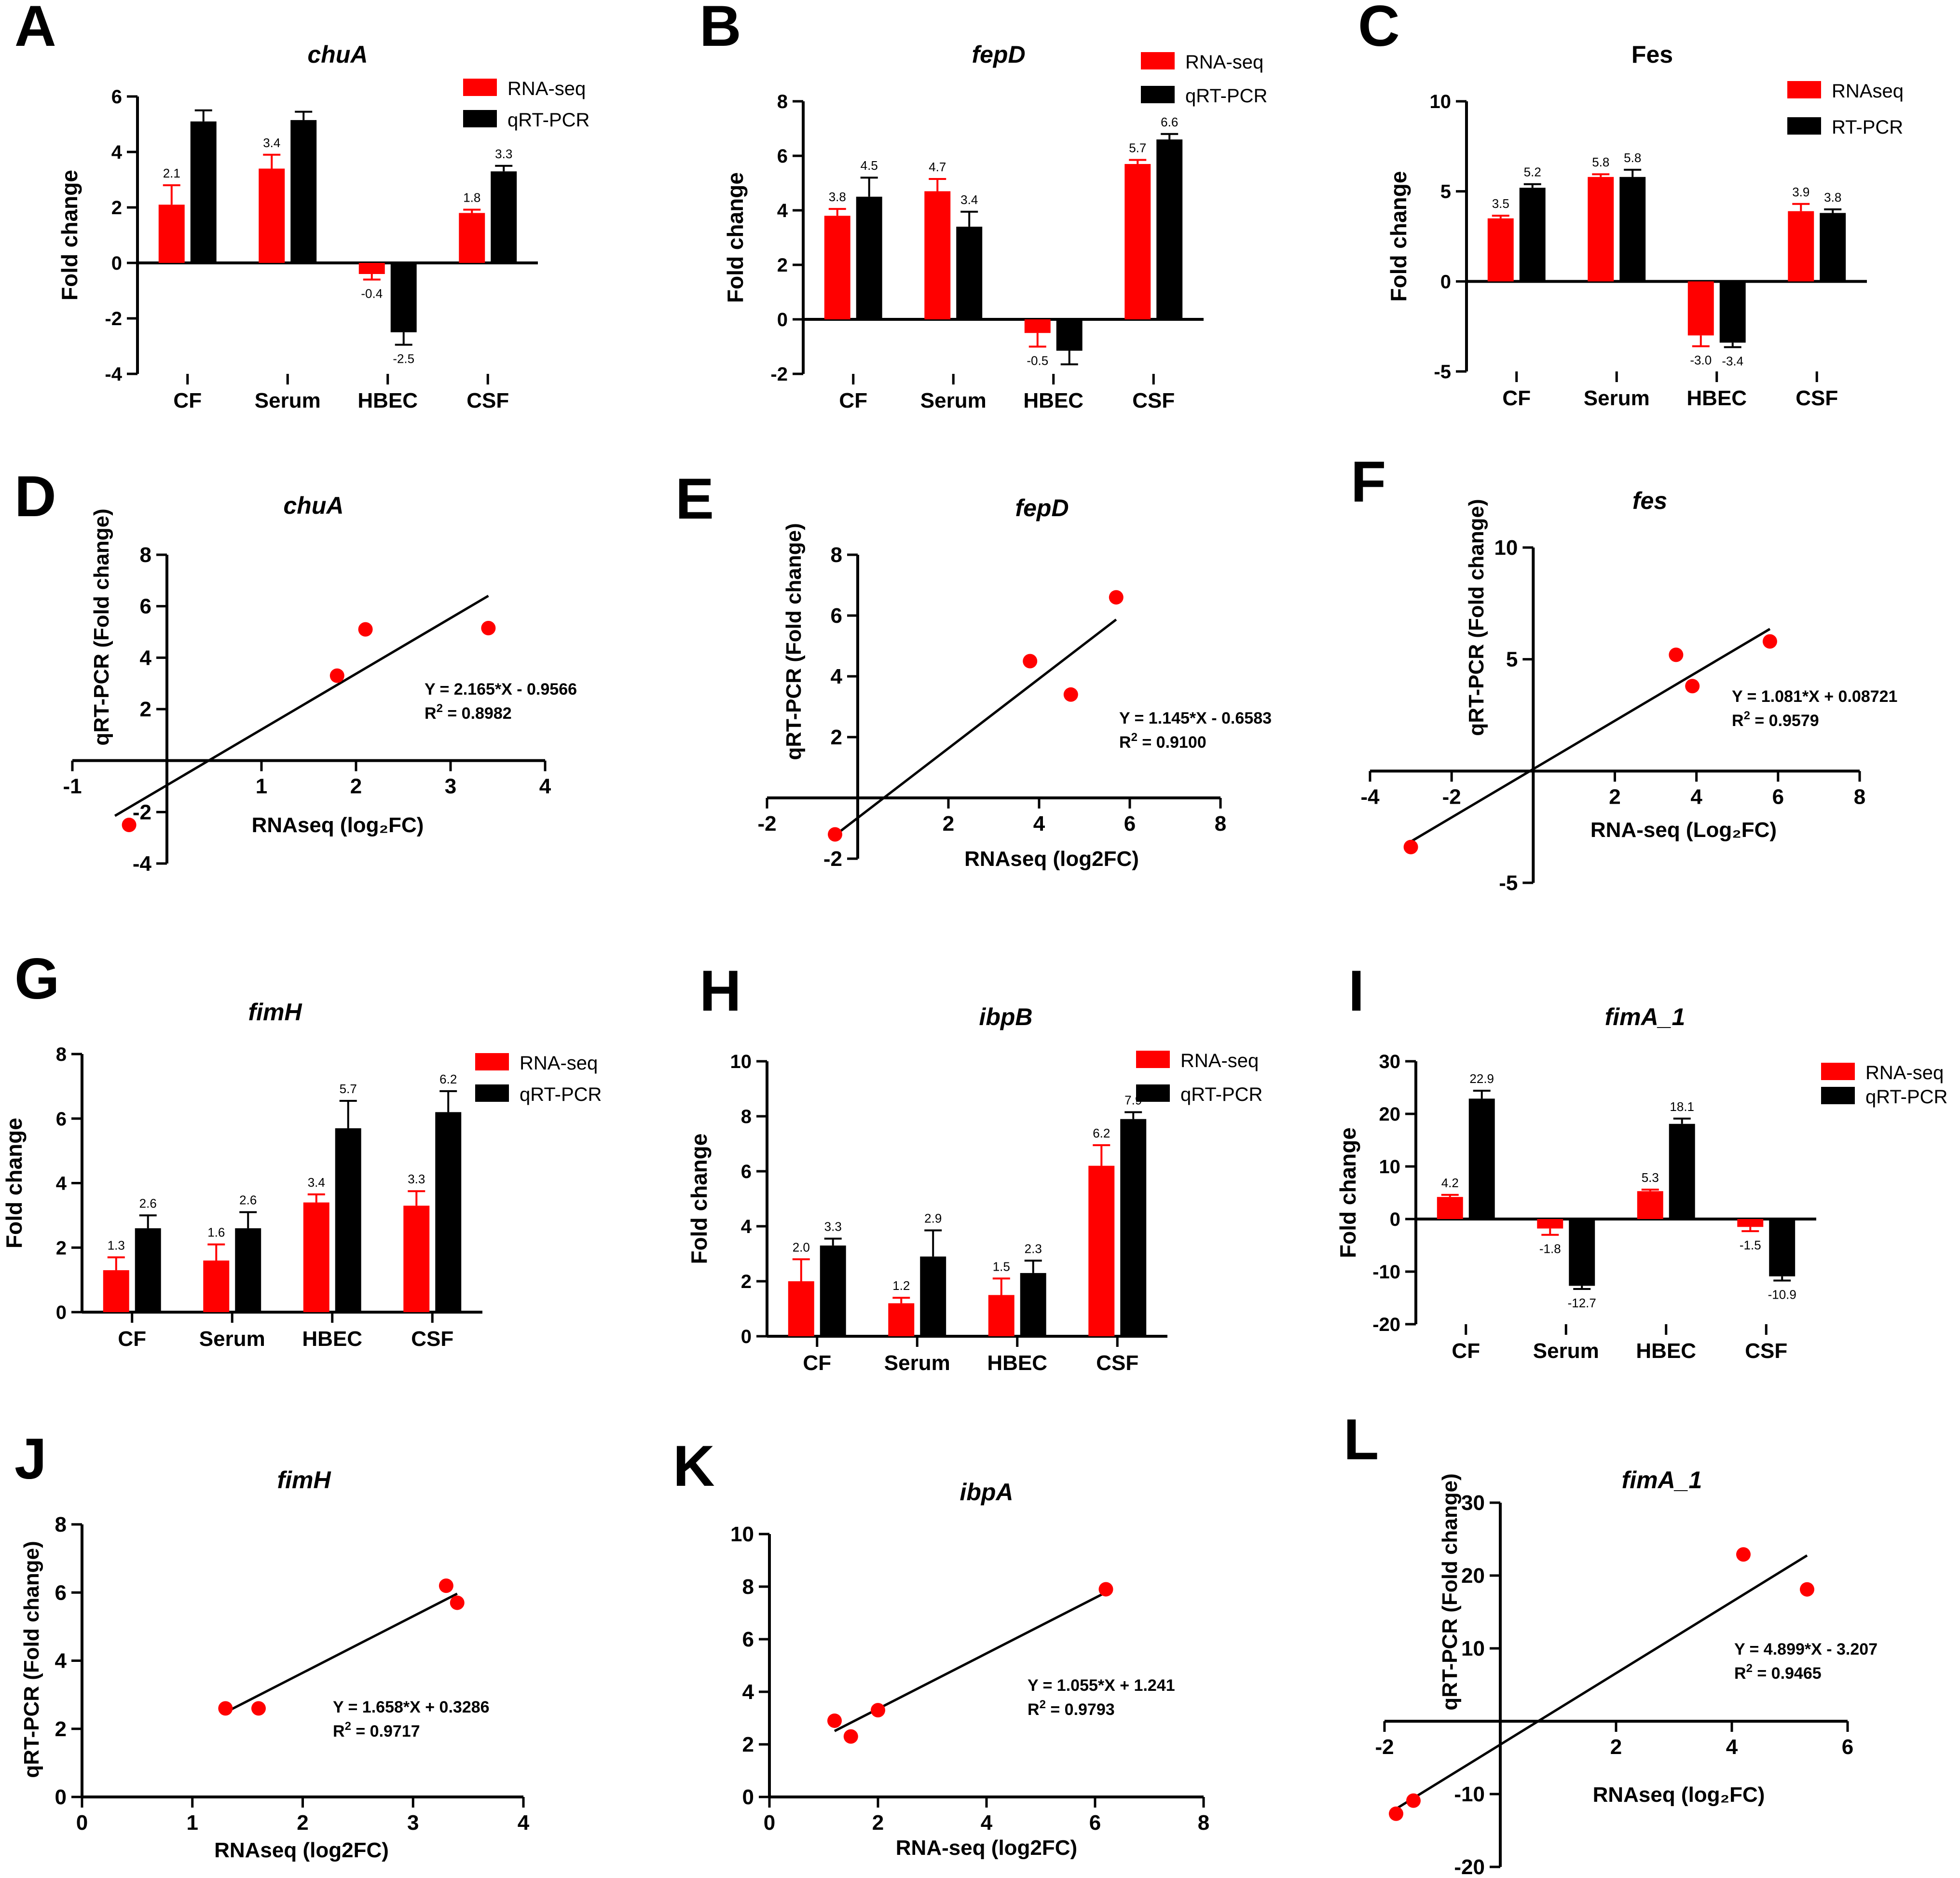 The image size is (1960, 1878). Describe the element at coordinates (1868, 91) in the screenshot. I see `legend-label: RNAseq` at that location.